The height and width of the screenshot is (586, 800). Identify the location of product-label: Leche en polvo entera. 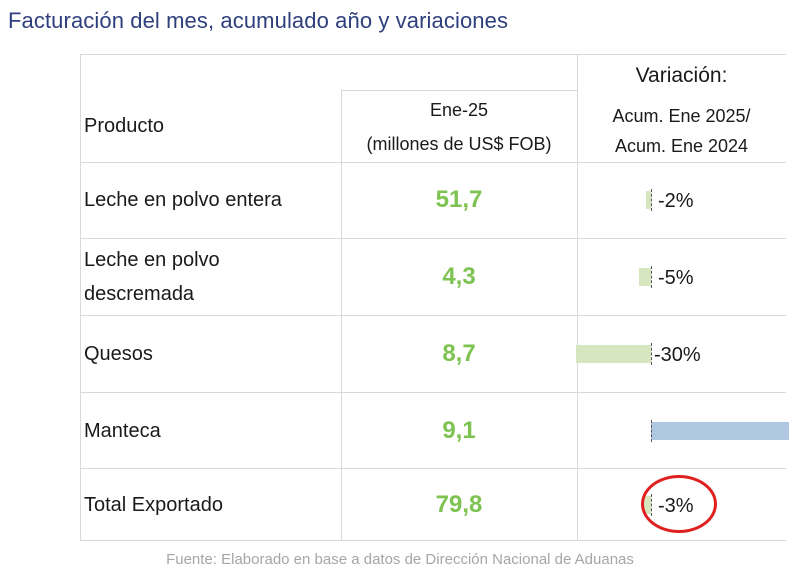
(183, 200).